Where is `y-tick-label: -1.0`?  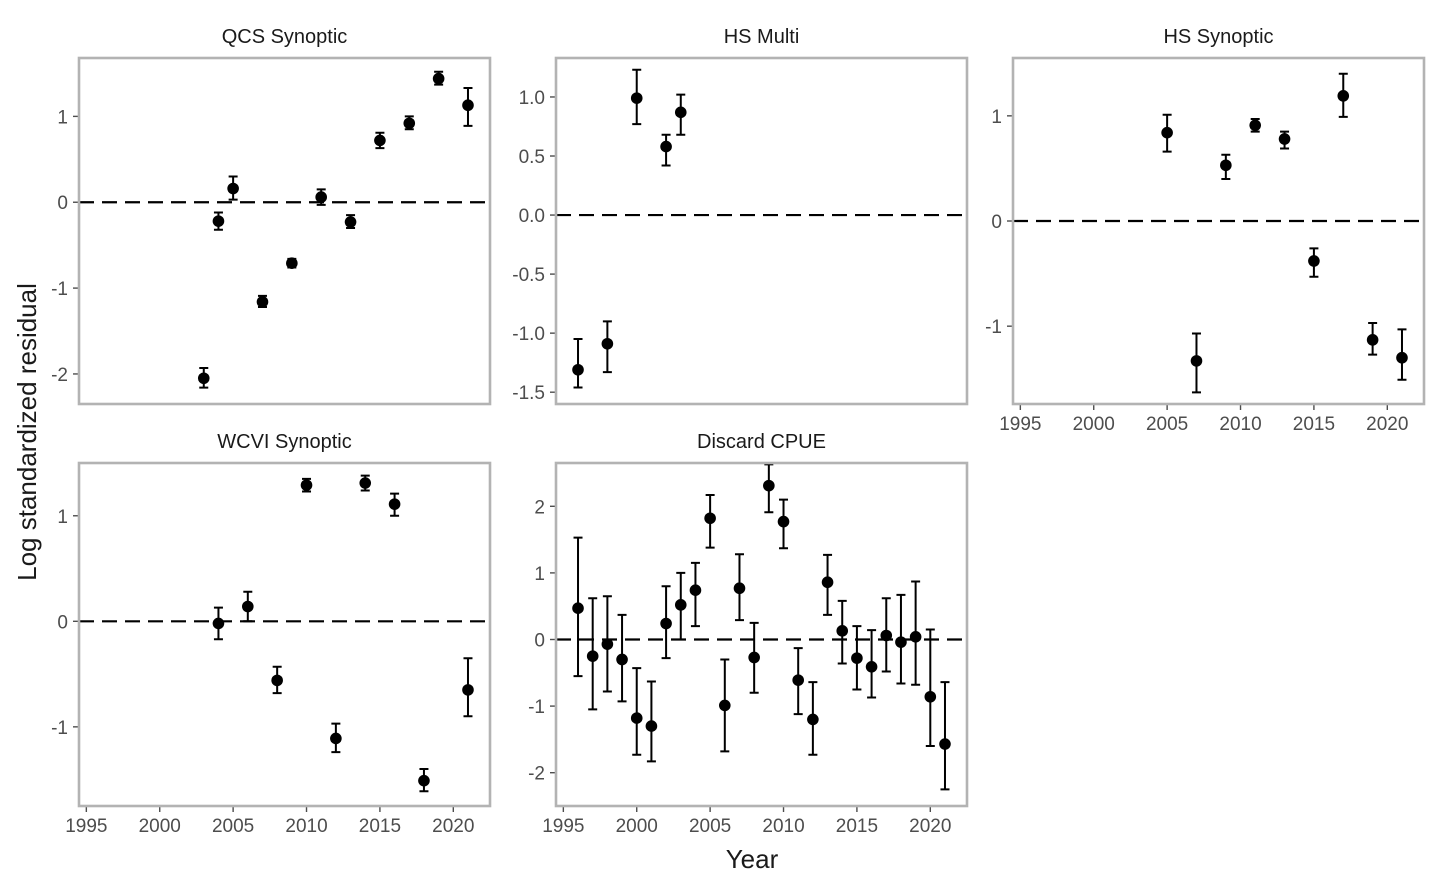
y-tick-label: -1.0 is located at coordinates (528, 334).